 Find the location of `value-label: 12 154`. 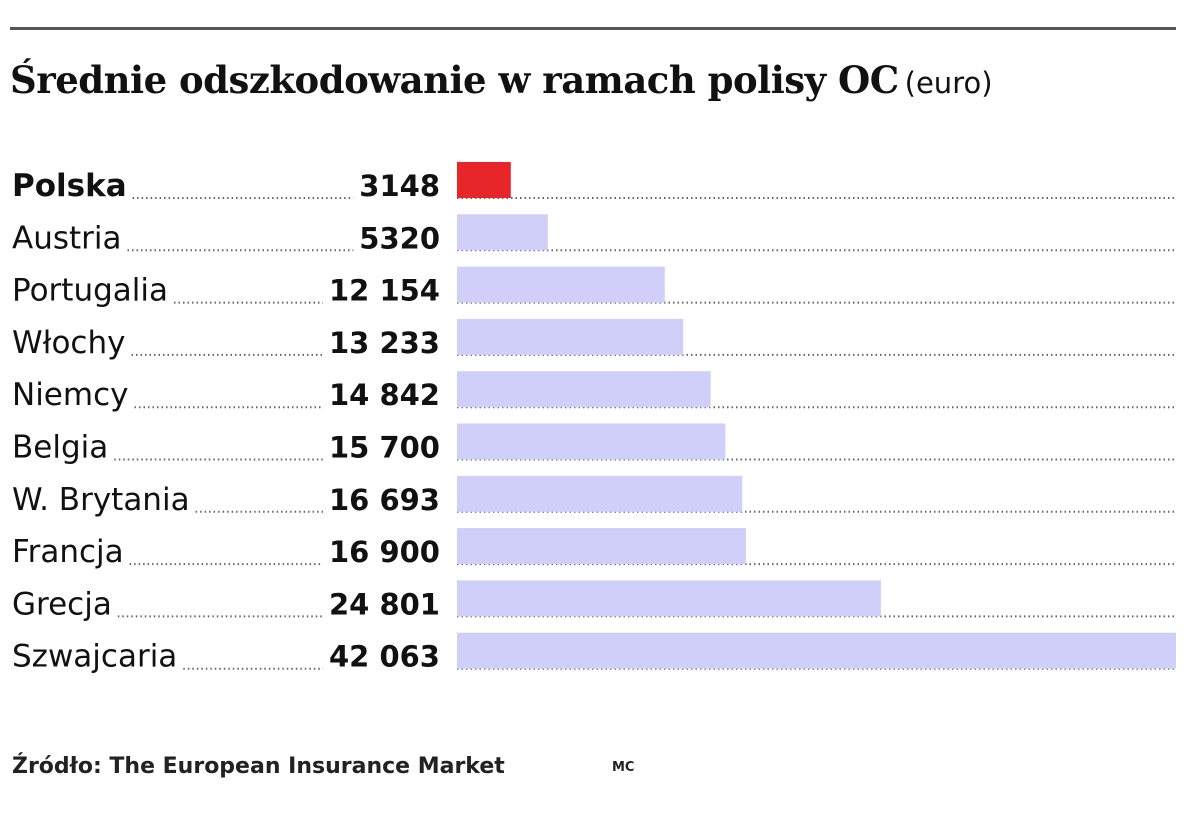

value-label: 12 154 is located at coordinates (384, 291).